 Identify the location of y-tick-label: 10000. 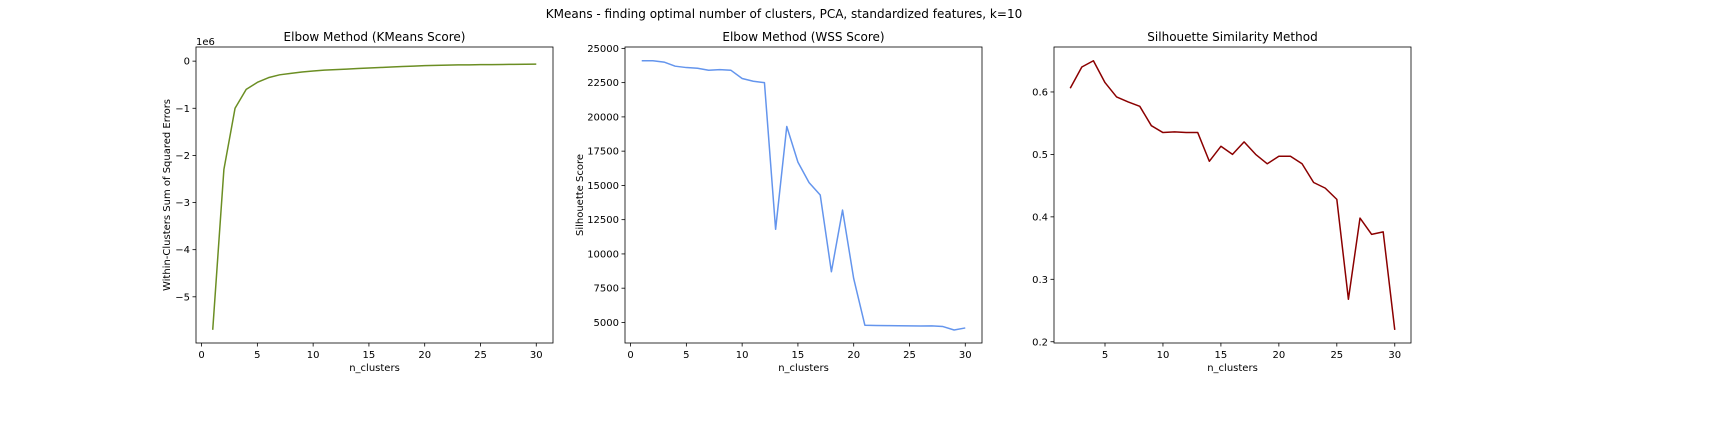
(603, 254).